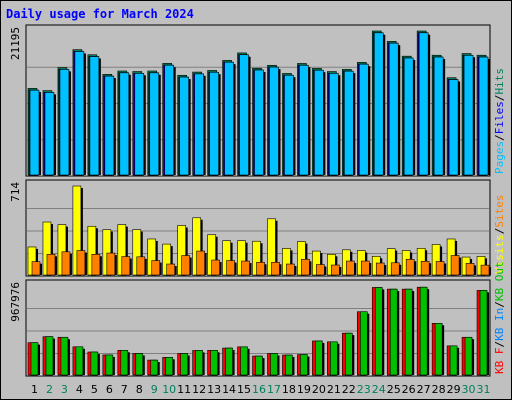  What do you see at coordinates (484, 389) in the screenshot?
I see `day-label: 31` at bounding box center [484, 389].